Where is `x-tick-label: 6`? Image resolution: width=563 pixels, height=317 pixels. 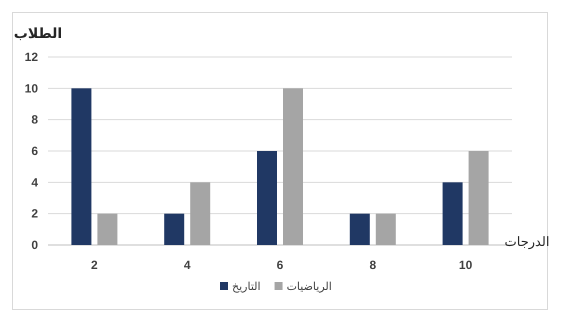 x-tick-label: 6 is located at coordinates (280, 265).